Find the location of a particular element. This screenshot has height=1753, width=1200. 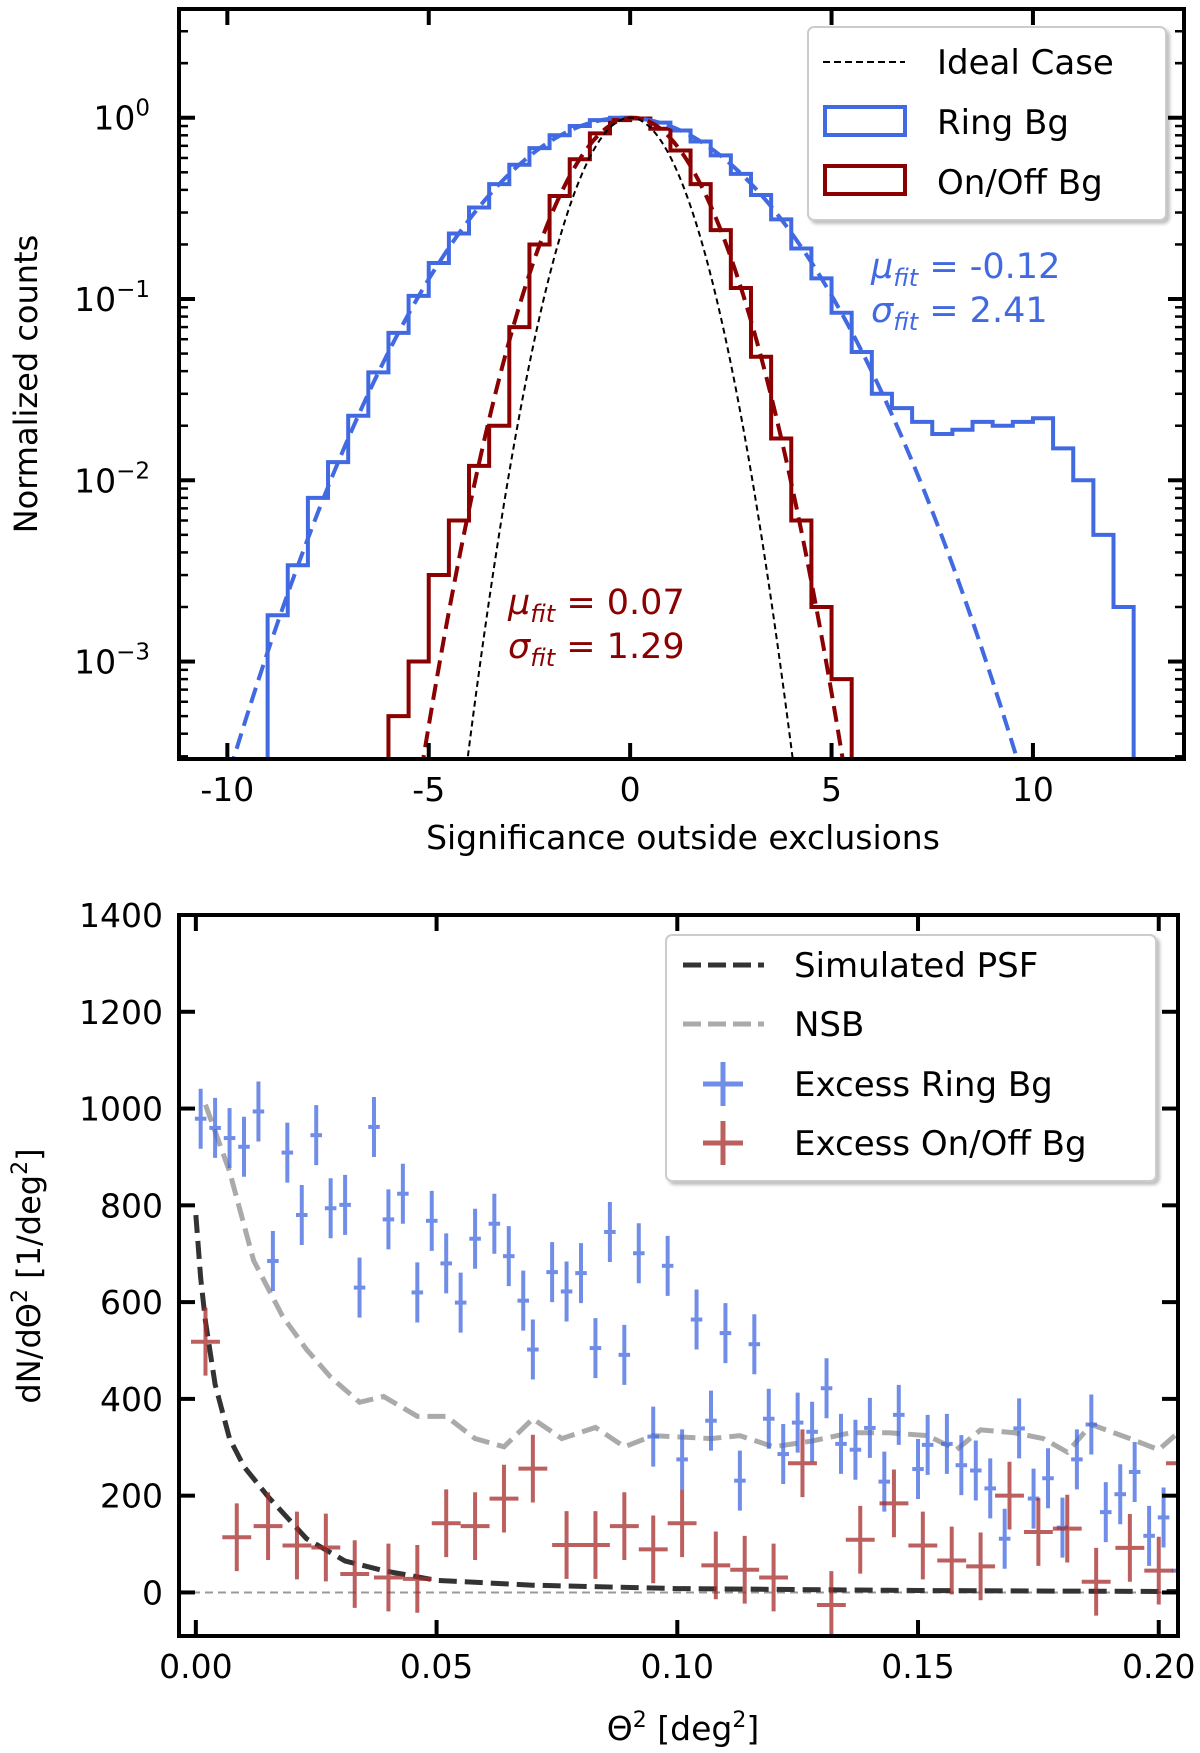

y-tick-label: 0 is located at coordinates (152, 1592).